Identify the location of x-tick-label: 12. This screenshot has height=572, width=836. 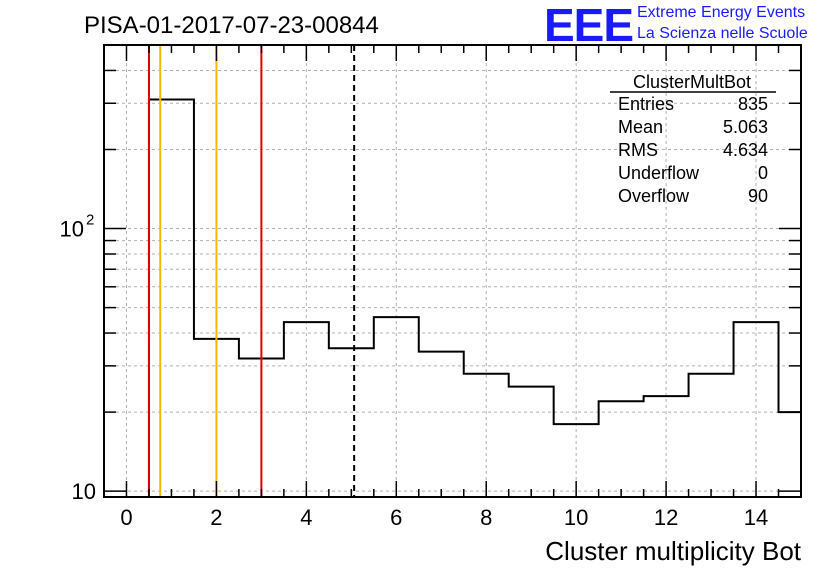
(666, 517).